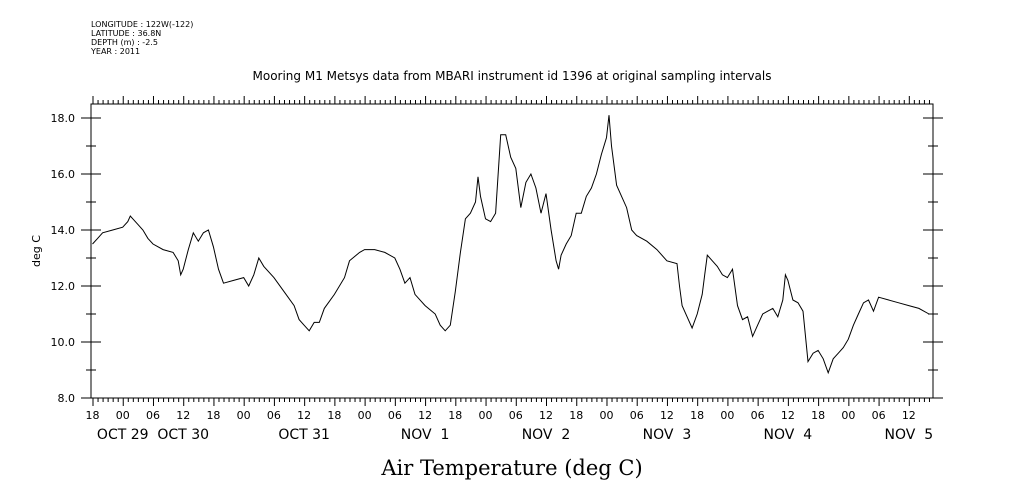 This screenshot has width=1009, height=504. I want to click on longitude-text: LONGITUDE : 122W(-122), so click(142, 24).